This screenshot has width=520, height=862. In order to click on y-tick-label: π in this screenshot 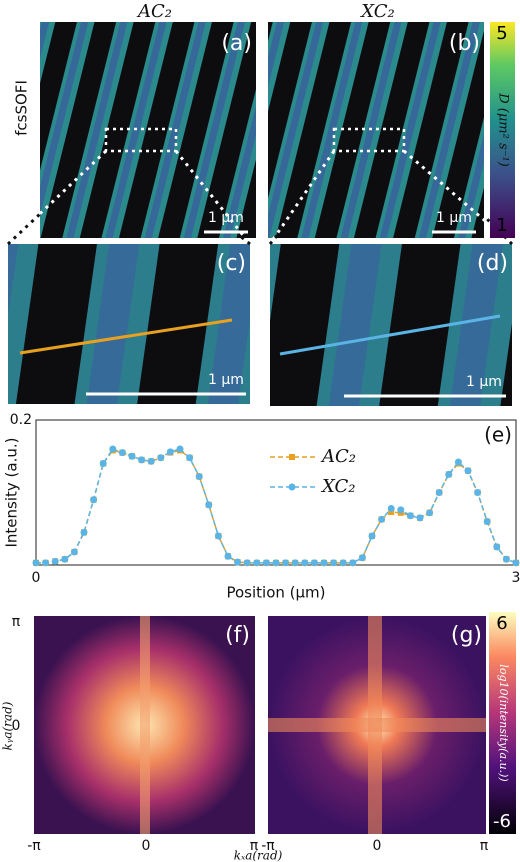, I will do `click(16, 622)`.